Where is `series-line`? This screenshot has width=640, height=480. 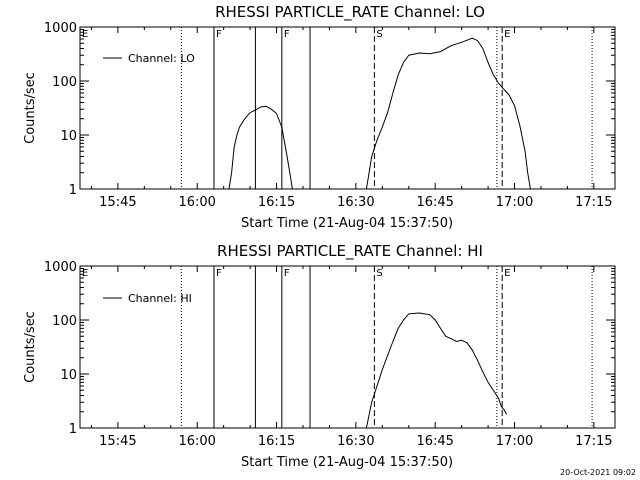 series-line is located at coordinates (436, 370).